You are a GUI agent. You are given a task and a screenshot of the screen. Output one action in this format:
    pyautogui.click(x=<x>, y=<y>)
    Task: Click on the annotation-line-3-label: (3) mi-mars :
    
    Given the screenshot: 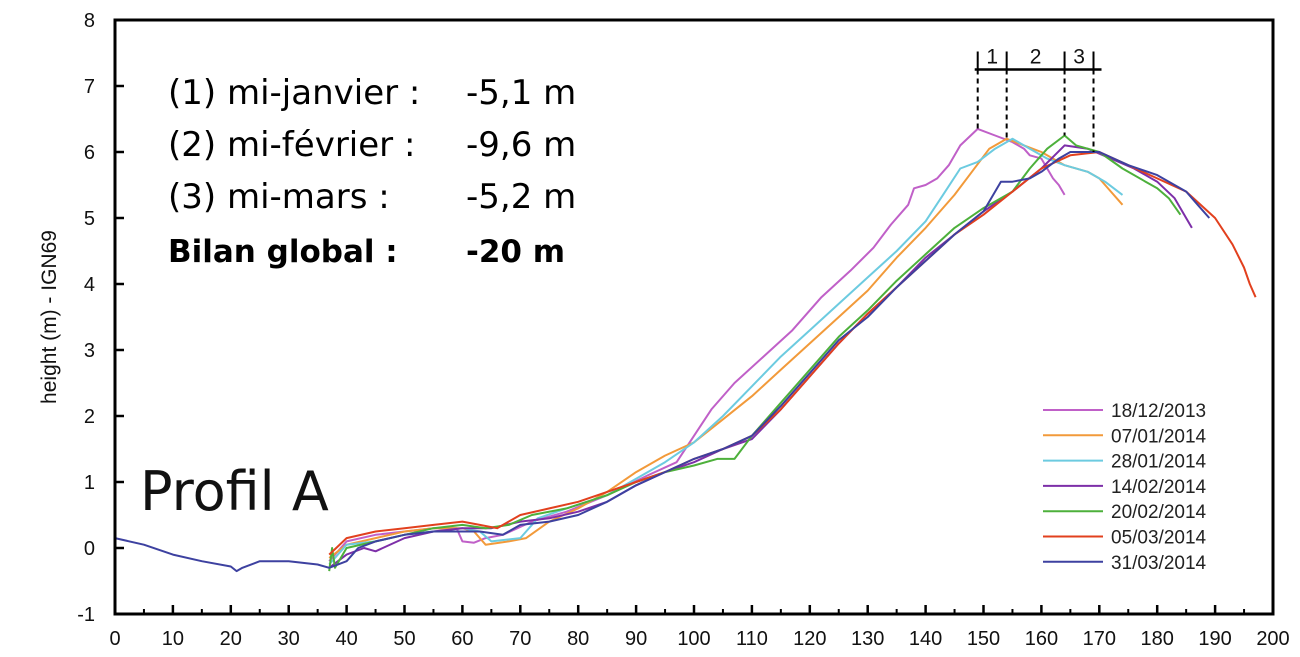 What is the action you would take?
    pyautogui.click(x=279, y=197)
    